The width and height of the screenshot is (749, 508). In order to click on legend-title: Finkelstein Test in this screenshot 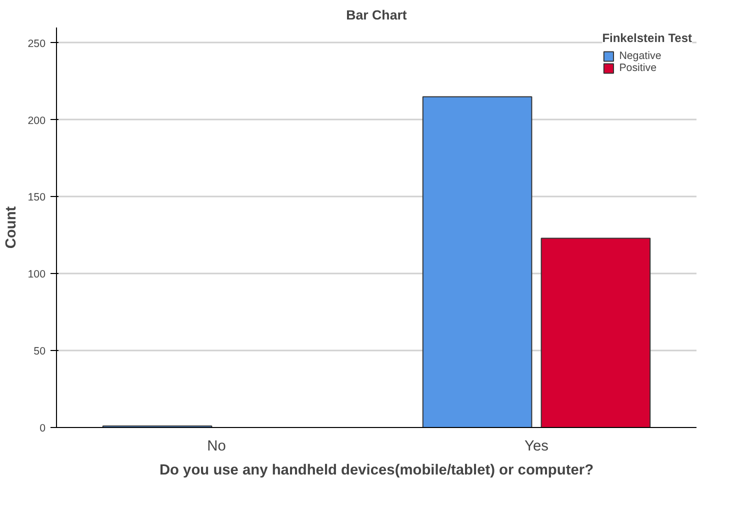, I will do `click(647, 38)`.